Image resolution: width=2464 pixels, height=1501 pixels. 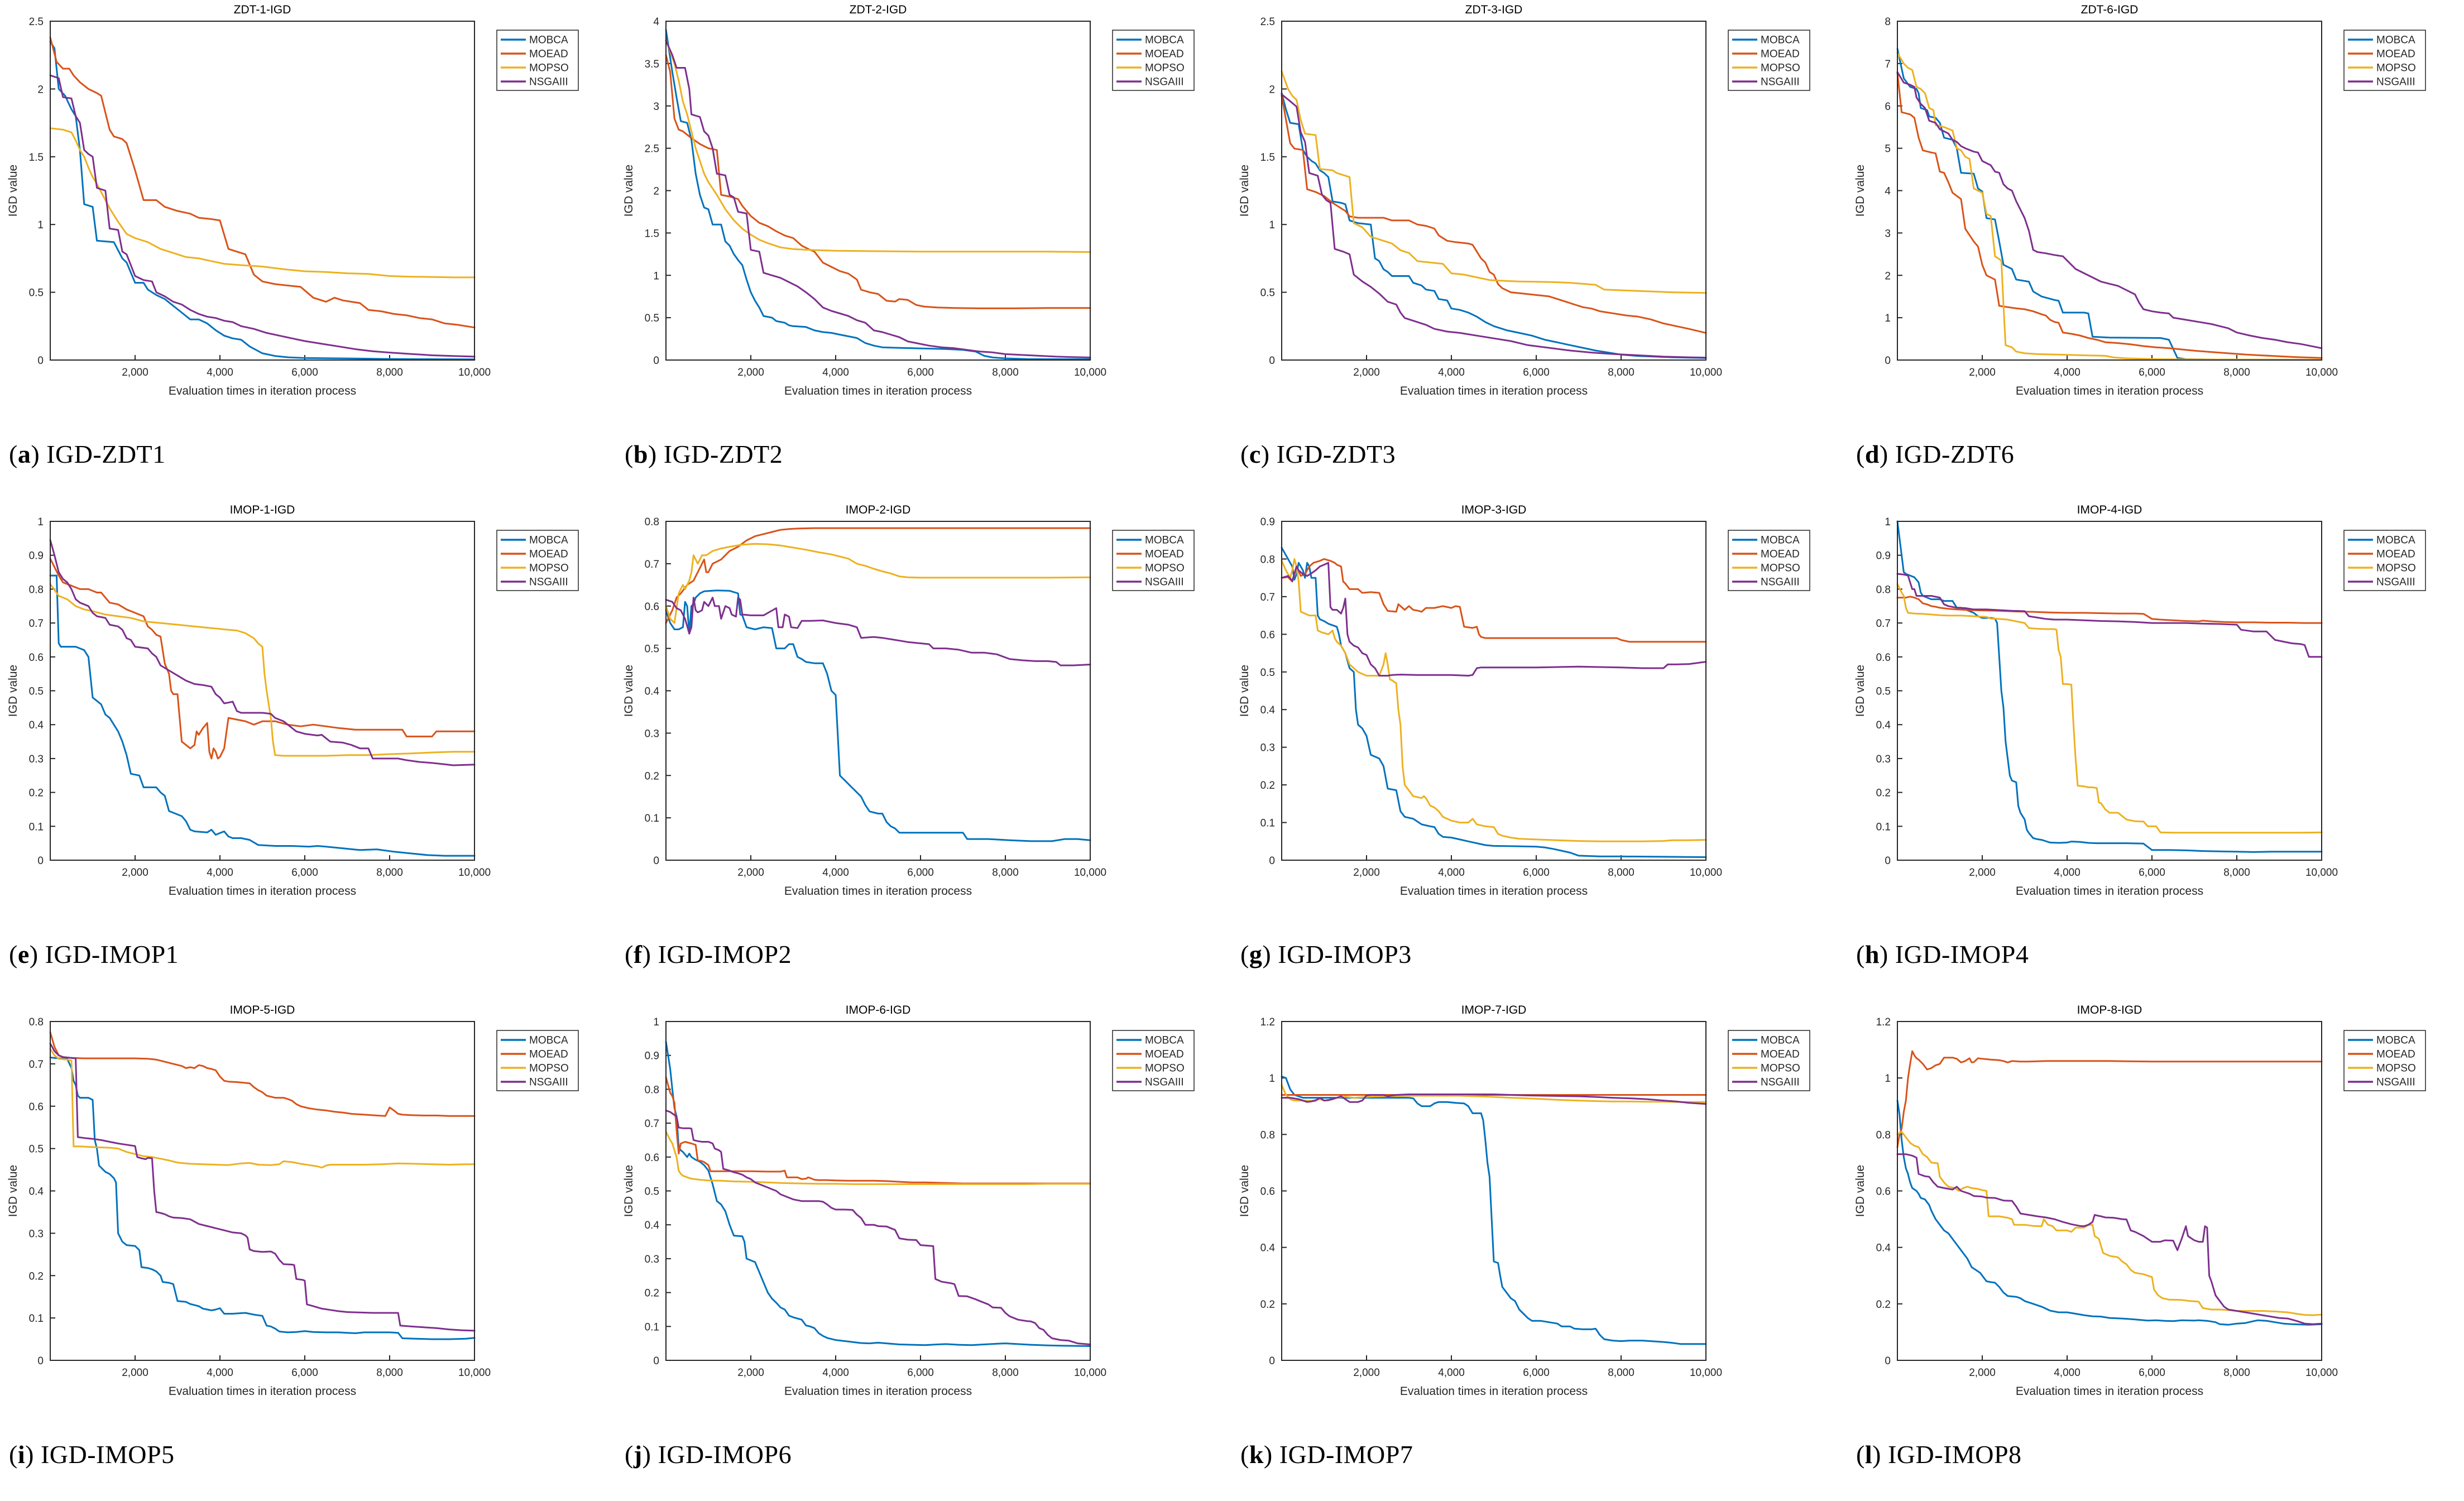 I want to click on chart-title: IMOP-2-IGD, so click(x=878, y=509).